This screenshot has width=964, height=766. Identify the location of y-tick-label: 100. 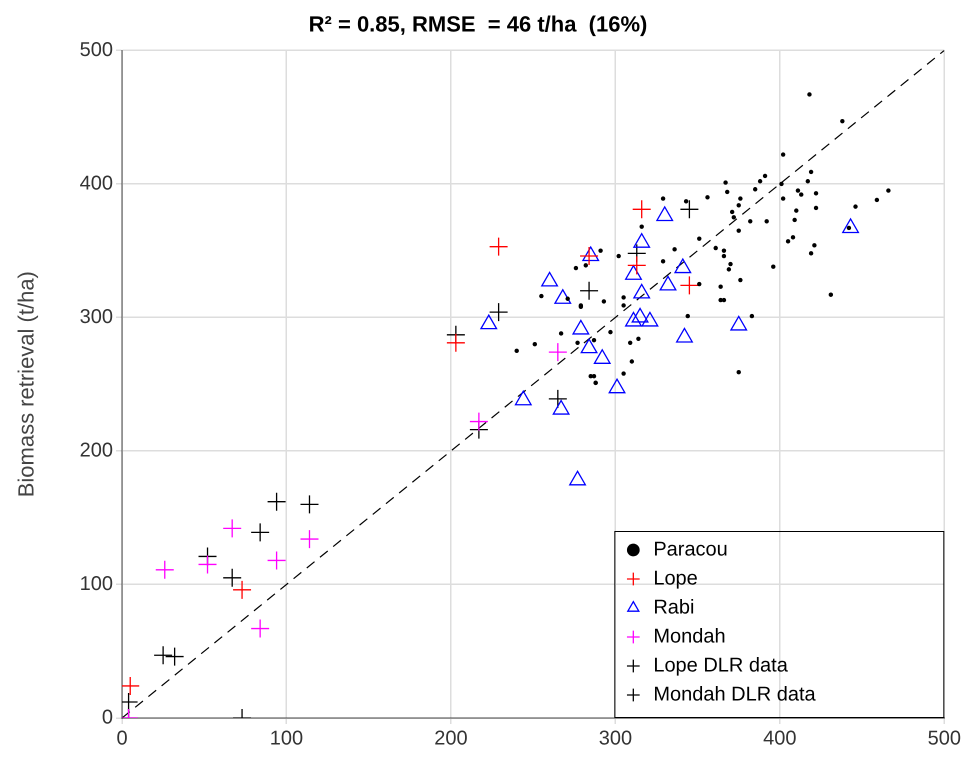
(96, 583).